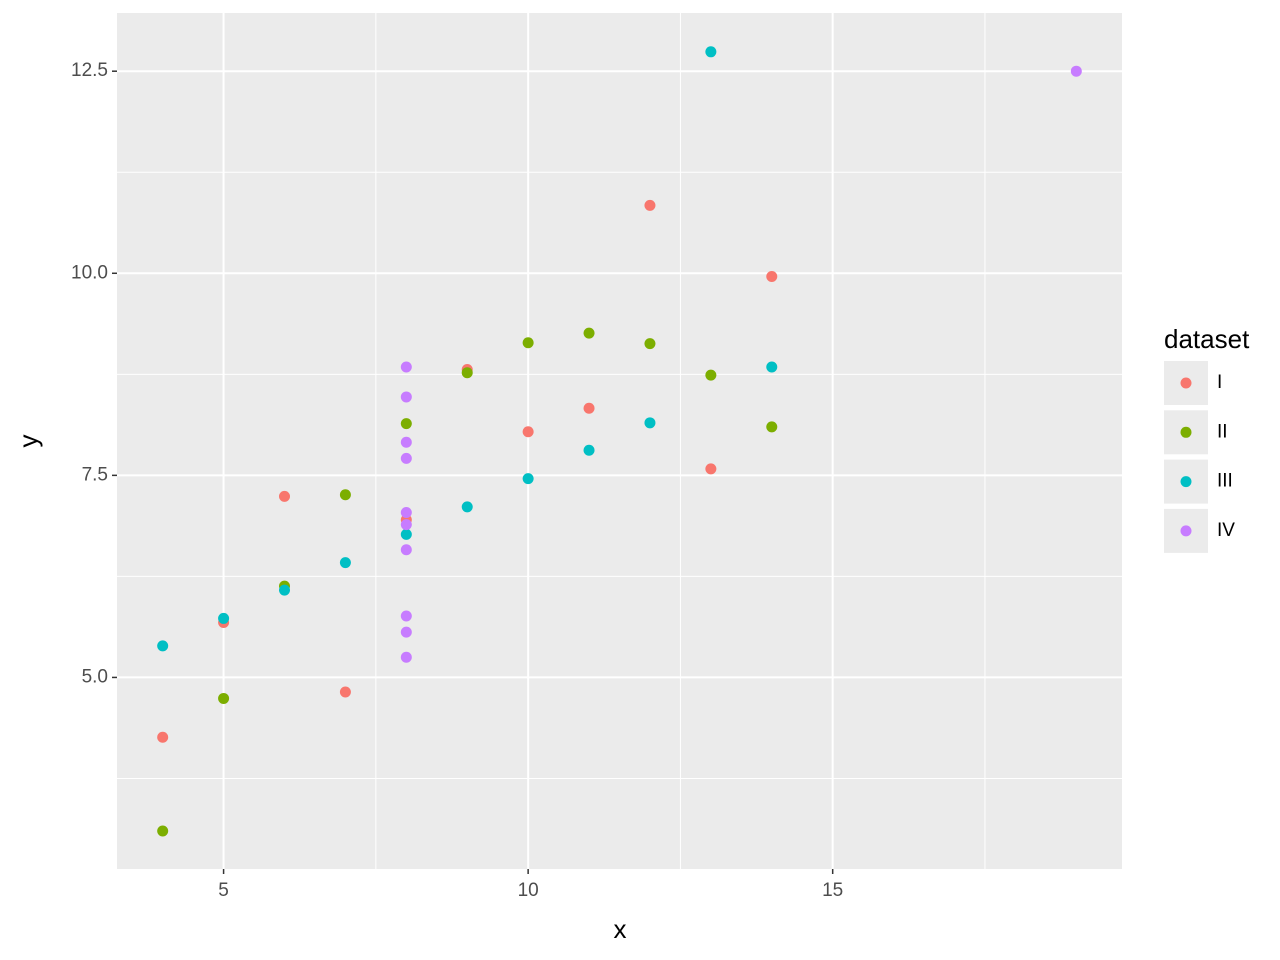 The image size is (1280, 960). Describe the element at coordinates (1225, 481) in the screenshot. I see `legend-label: III` at that location.